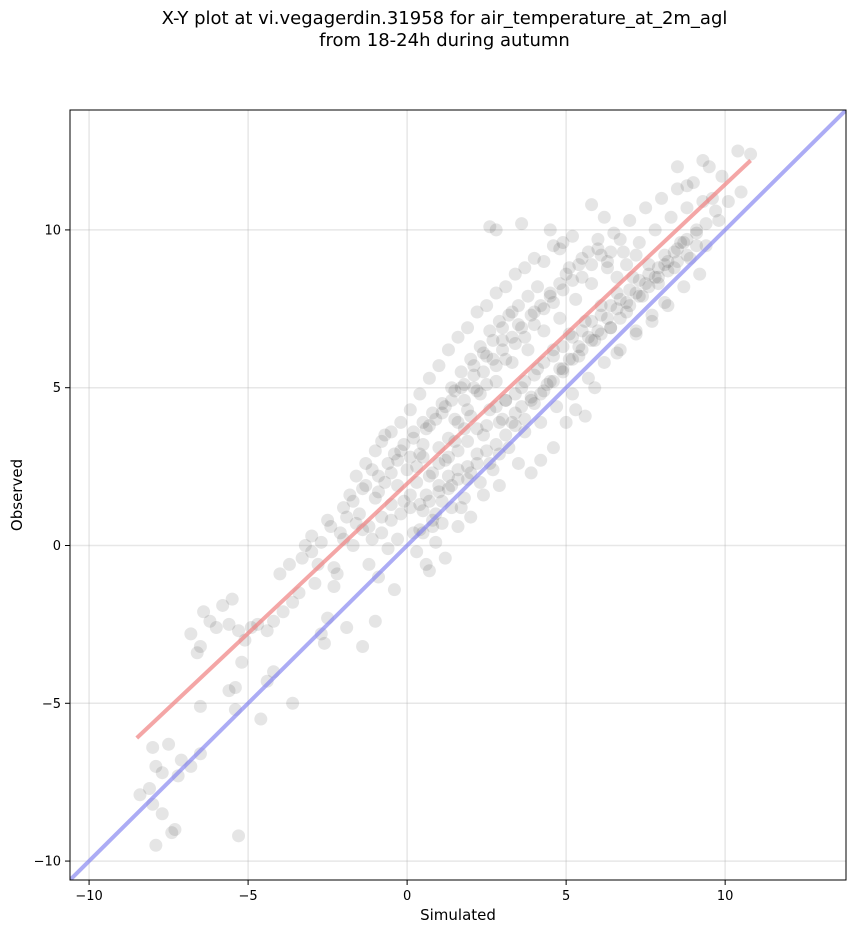 The image size is (854, 934). What do you see at coordinates (47, 862) in the screenshot?
I see `y-tick-label: −10` at bounding box center [47, 862].